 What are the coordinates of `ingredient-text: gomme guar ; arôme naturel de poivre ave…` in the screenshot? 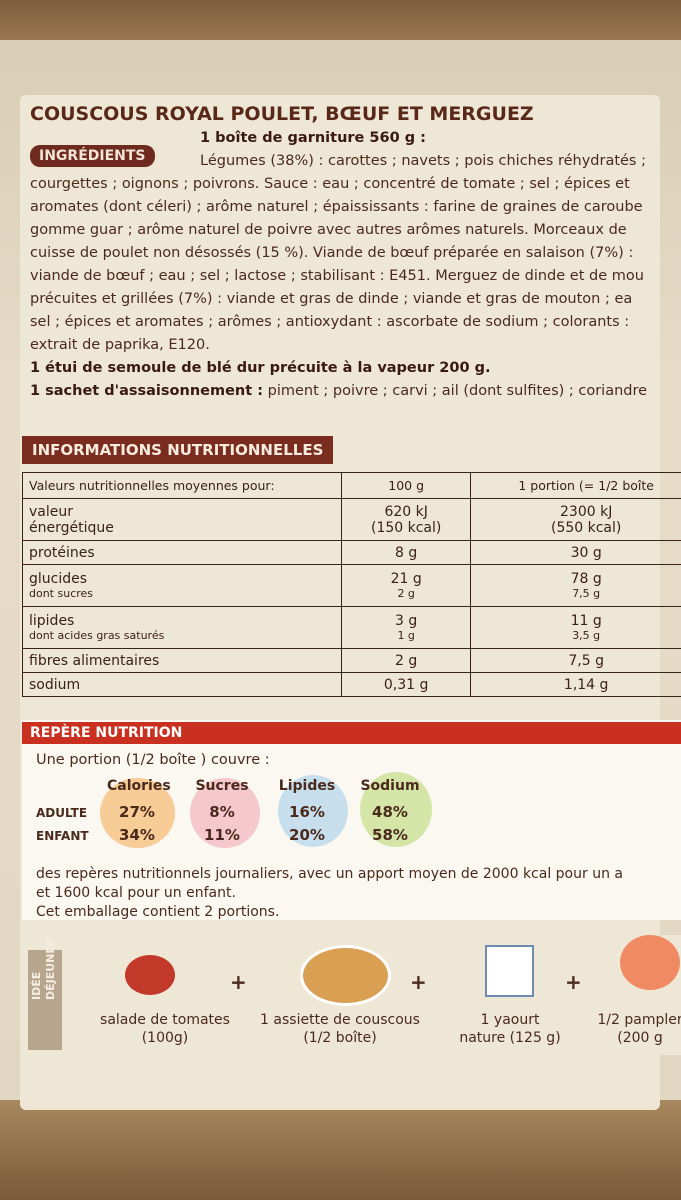 It's located at (328, 230).